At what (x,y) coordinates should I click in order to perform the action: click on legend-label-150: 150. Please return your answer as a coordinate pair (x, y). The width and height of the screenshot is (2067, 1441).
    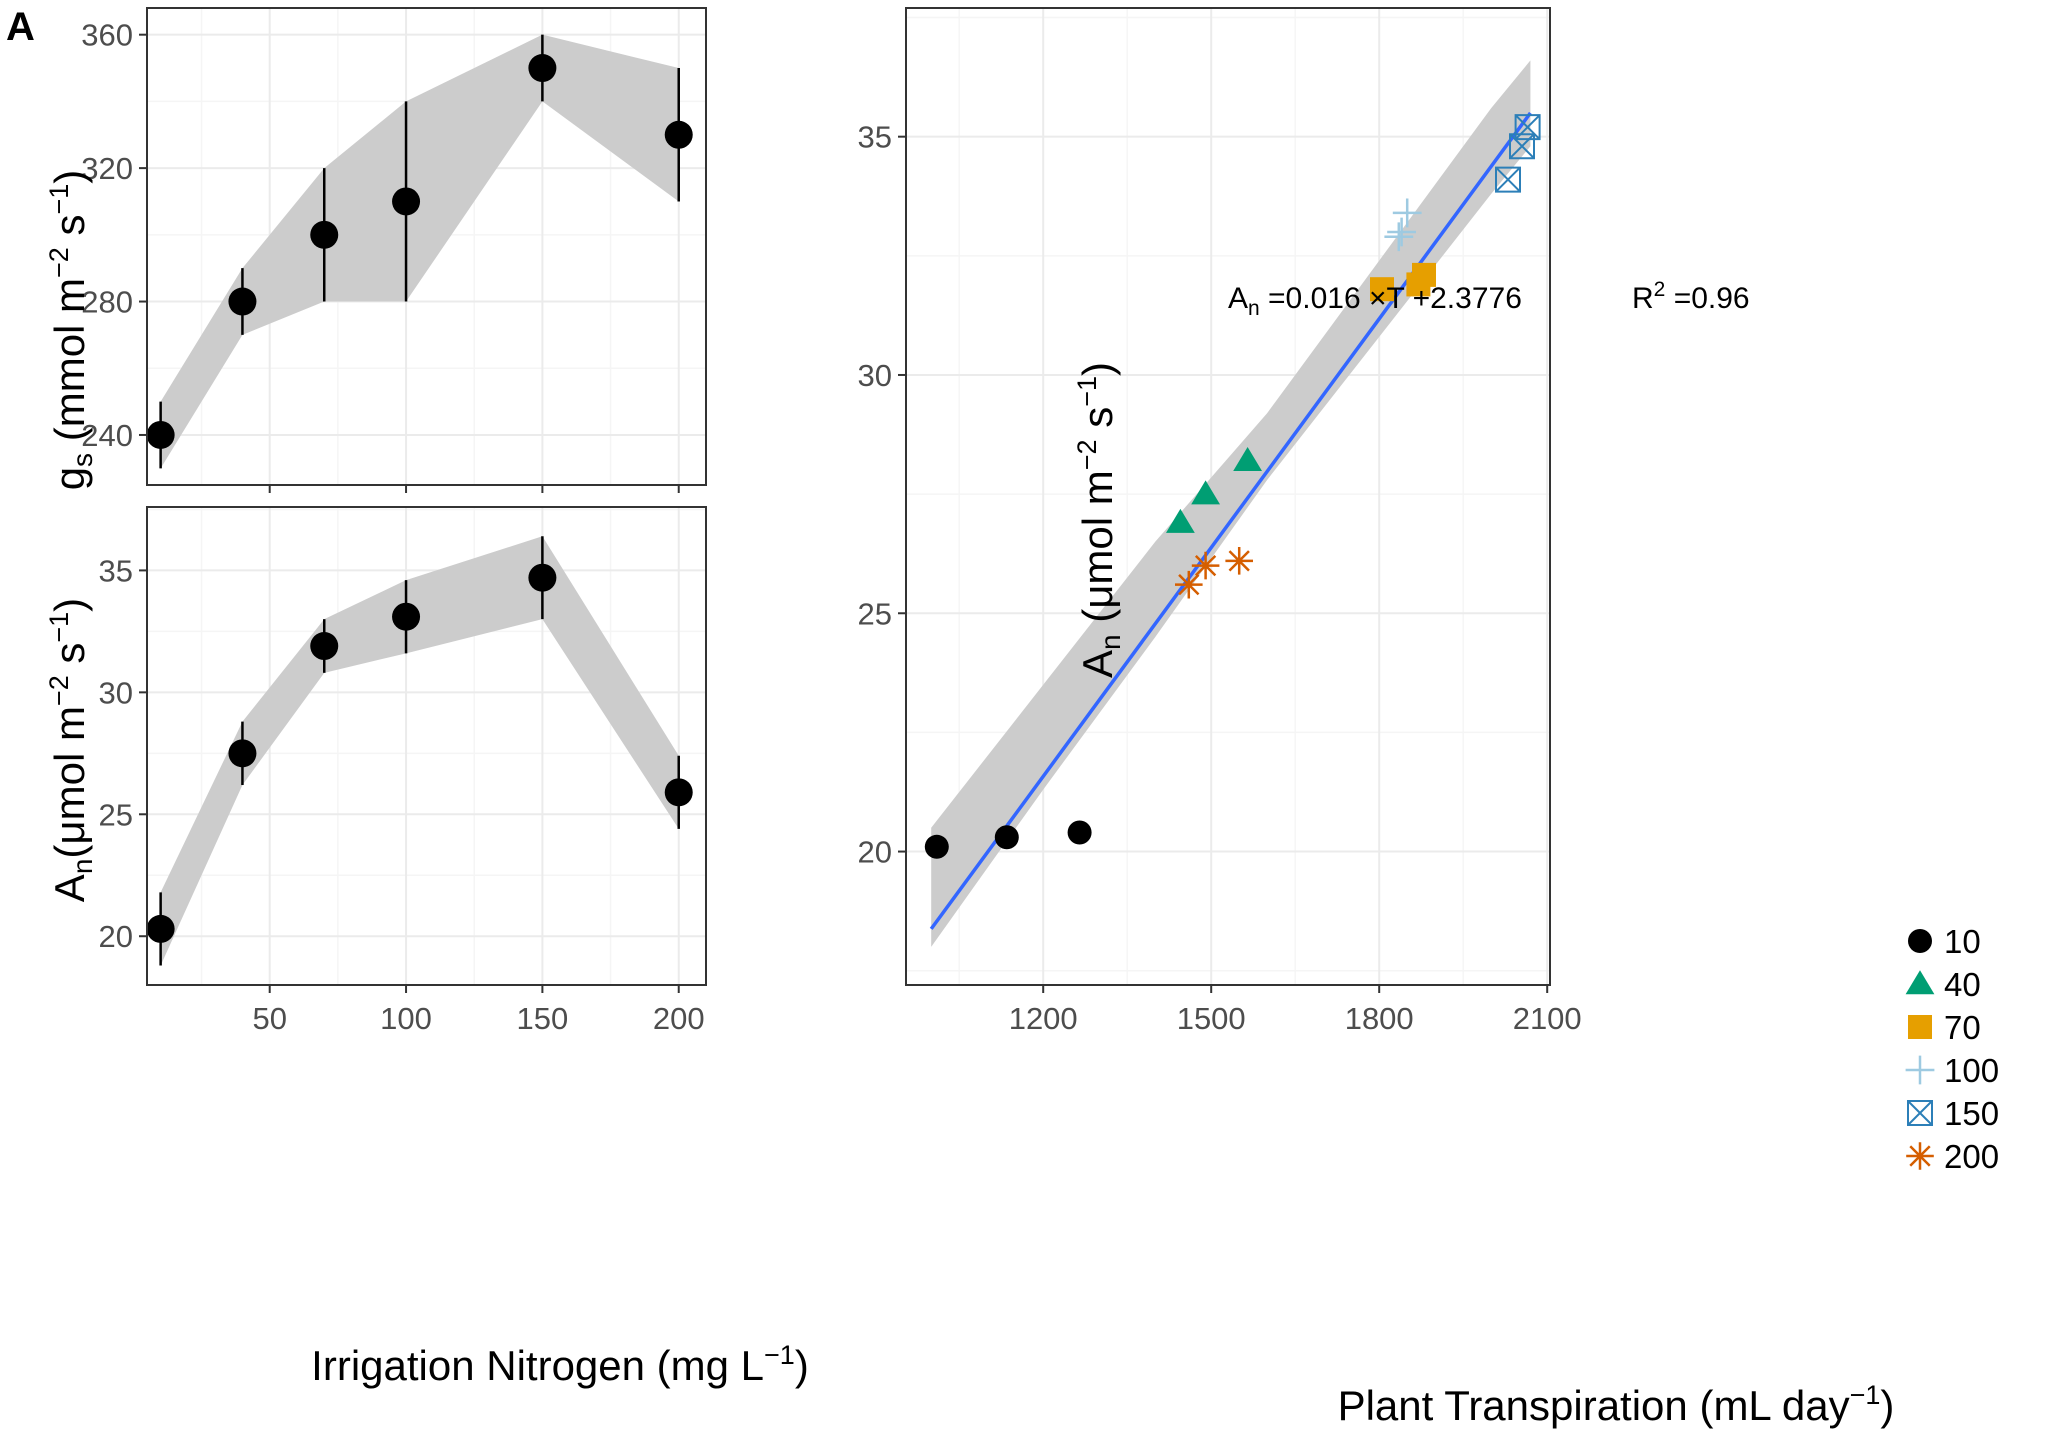
    Looking at the image, I should click on (1971, 1113).